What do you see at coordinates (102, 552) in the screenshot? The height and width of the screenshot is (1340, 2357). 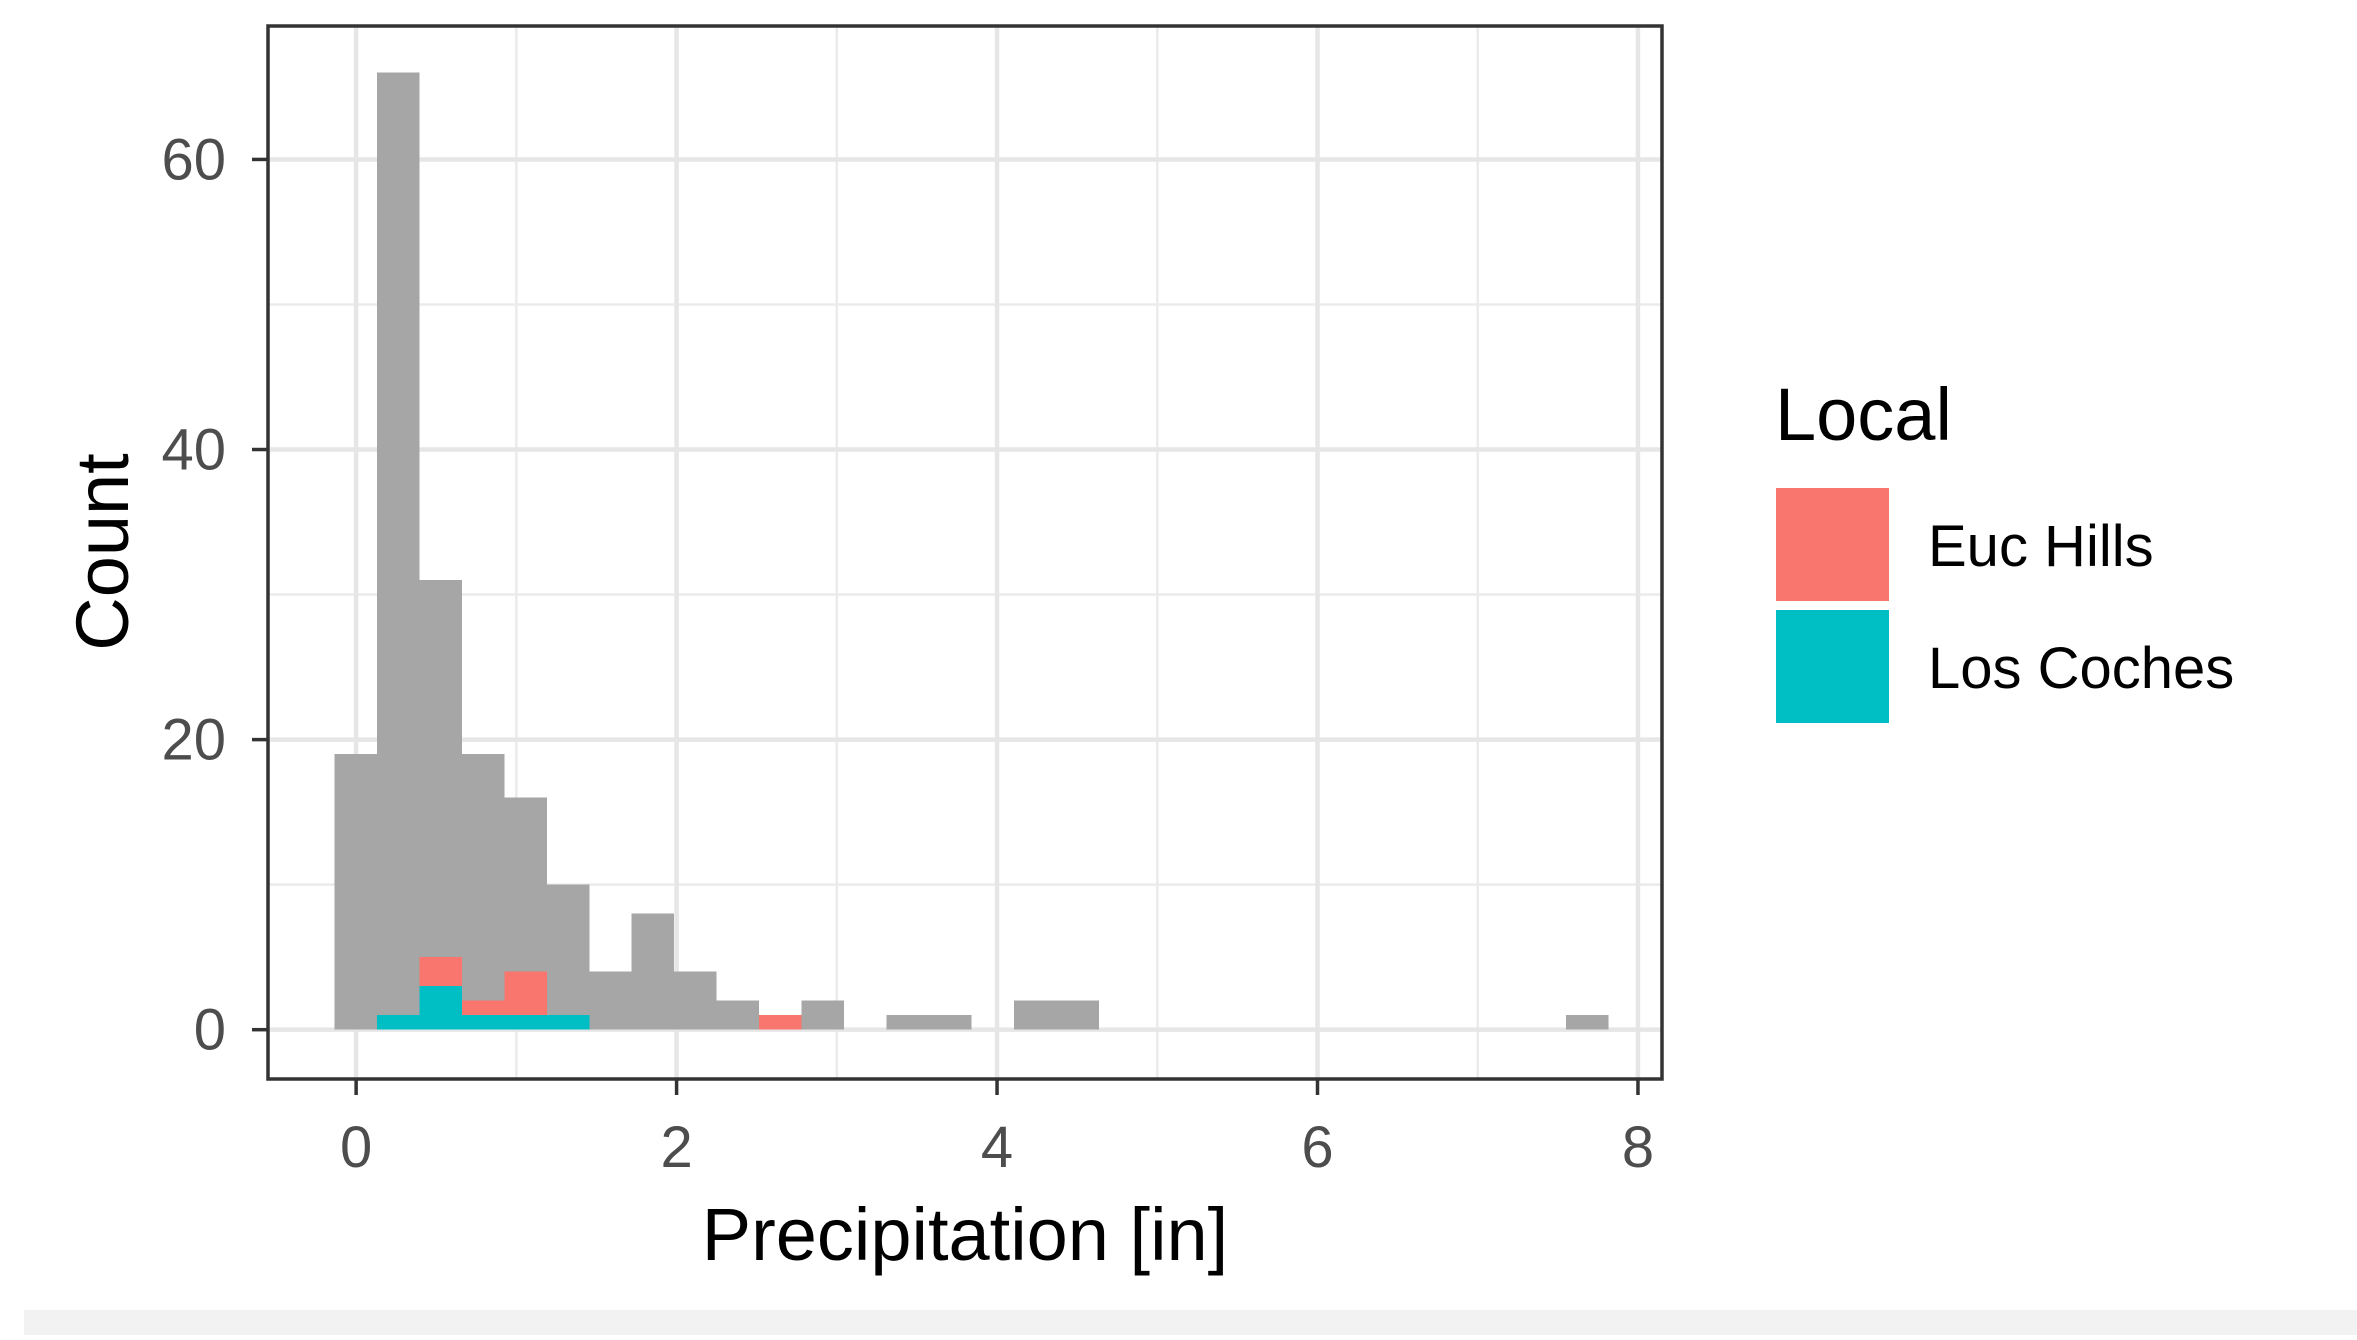 I see `y-axis-title: Count` at bounding box center [102, 552].